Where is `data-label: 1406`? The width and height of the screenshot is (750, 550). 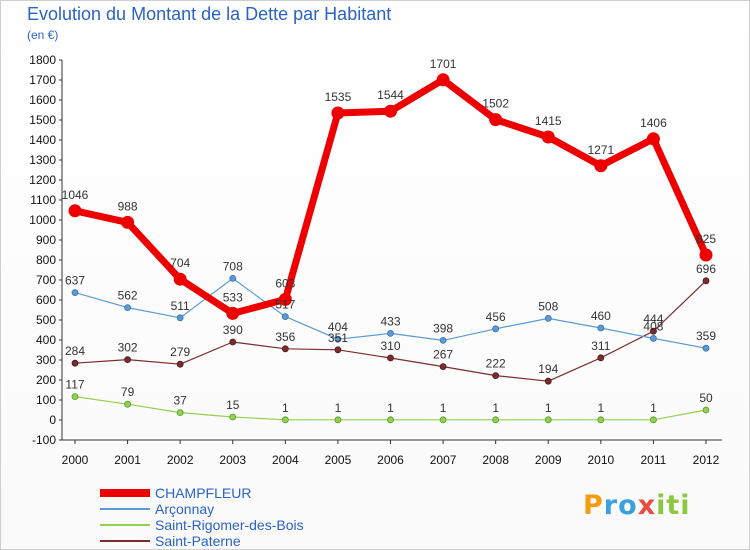
data-label: 1406 is located at coordinates (653, 123).